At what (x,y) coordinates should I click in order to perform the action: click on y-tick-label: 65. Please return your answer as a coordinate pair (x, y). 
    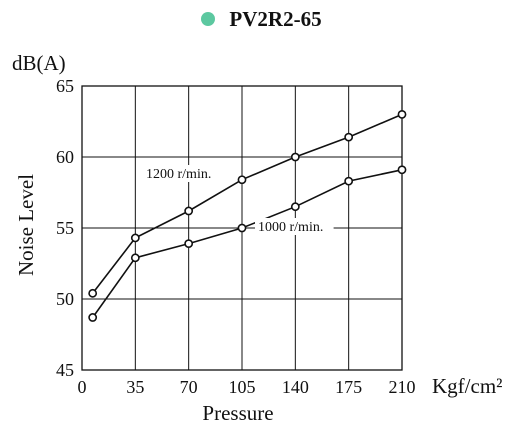
    Looking at the image, I should click on (65, 86).